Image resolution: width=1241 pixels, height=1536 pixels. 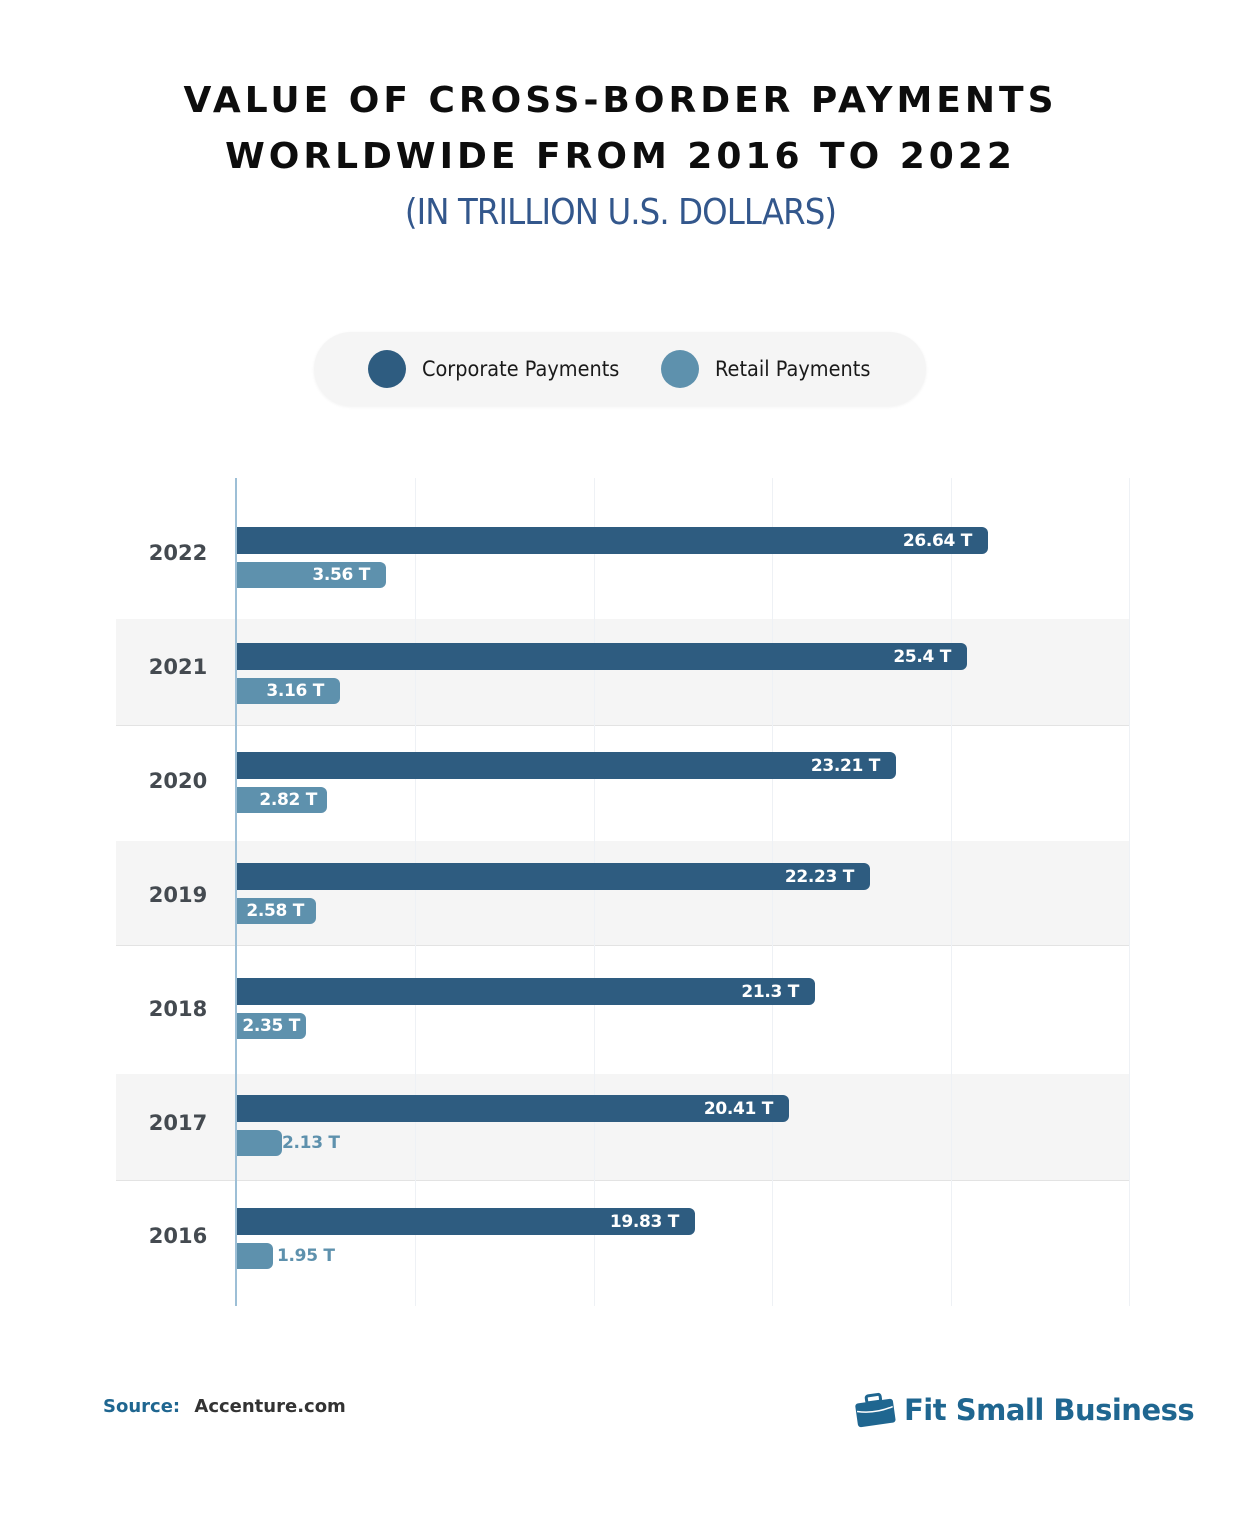 I want to click on bar-value-label: 20.41 T, so click(x=738, y=1108).